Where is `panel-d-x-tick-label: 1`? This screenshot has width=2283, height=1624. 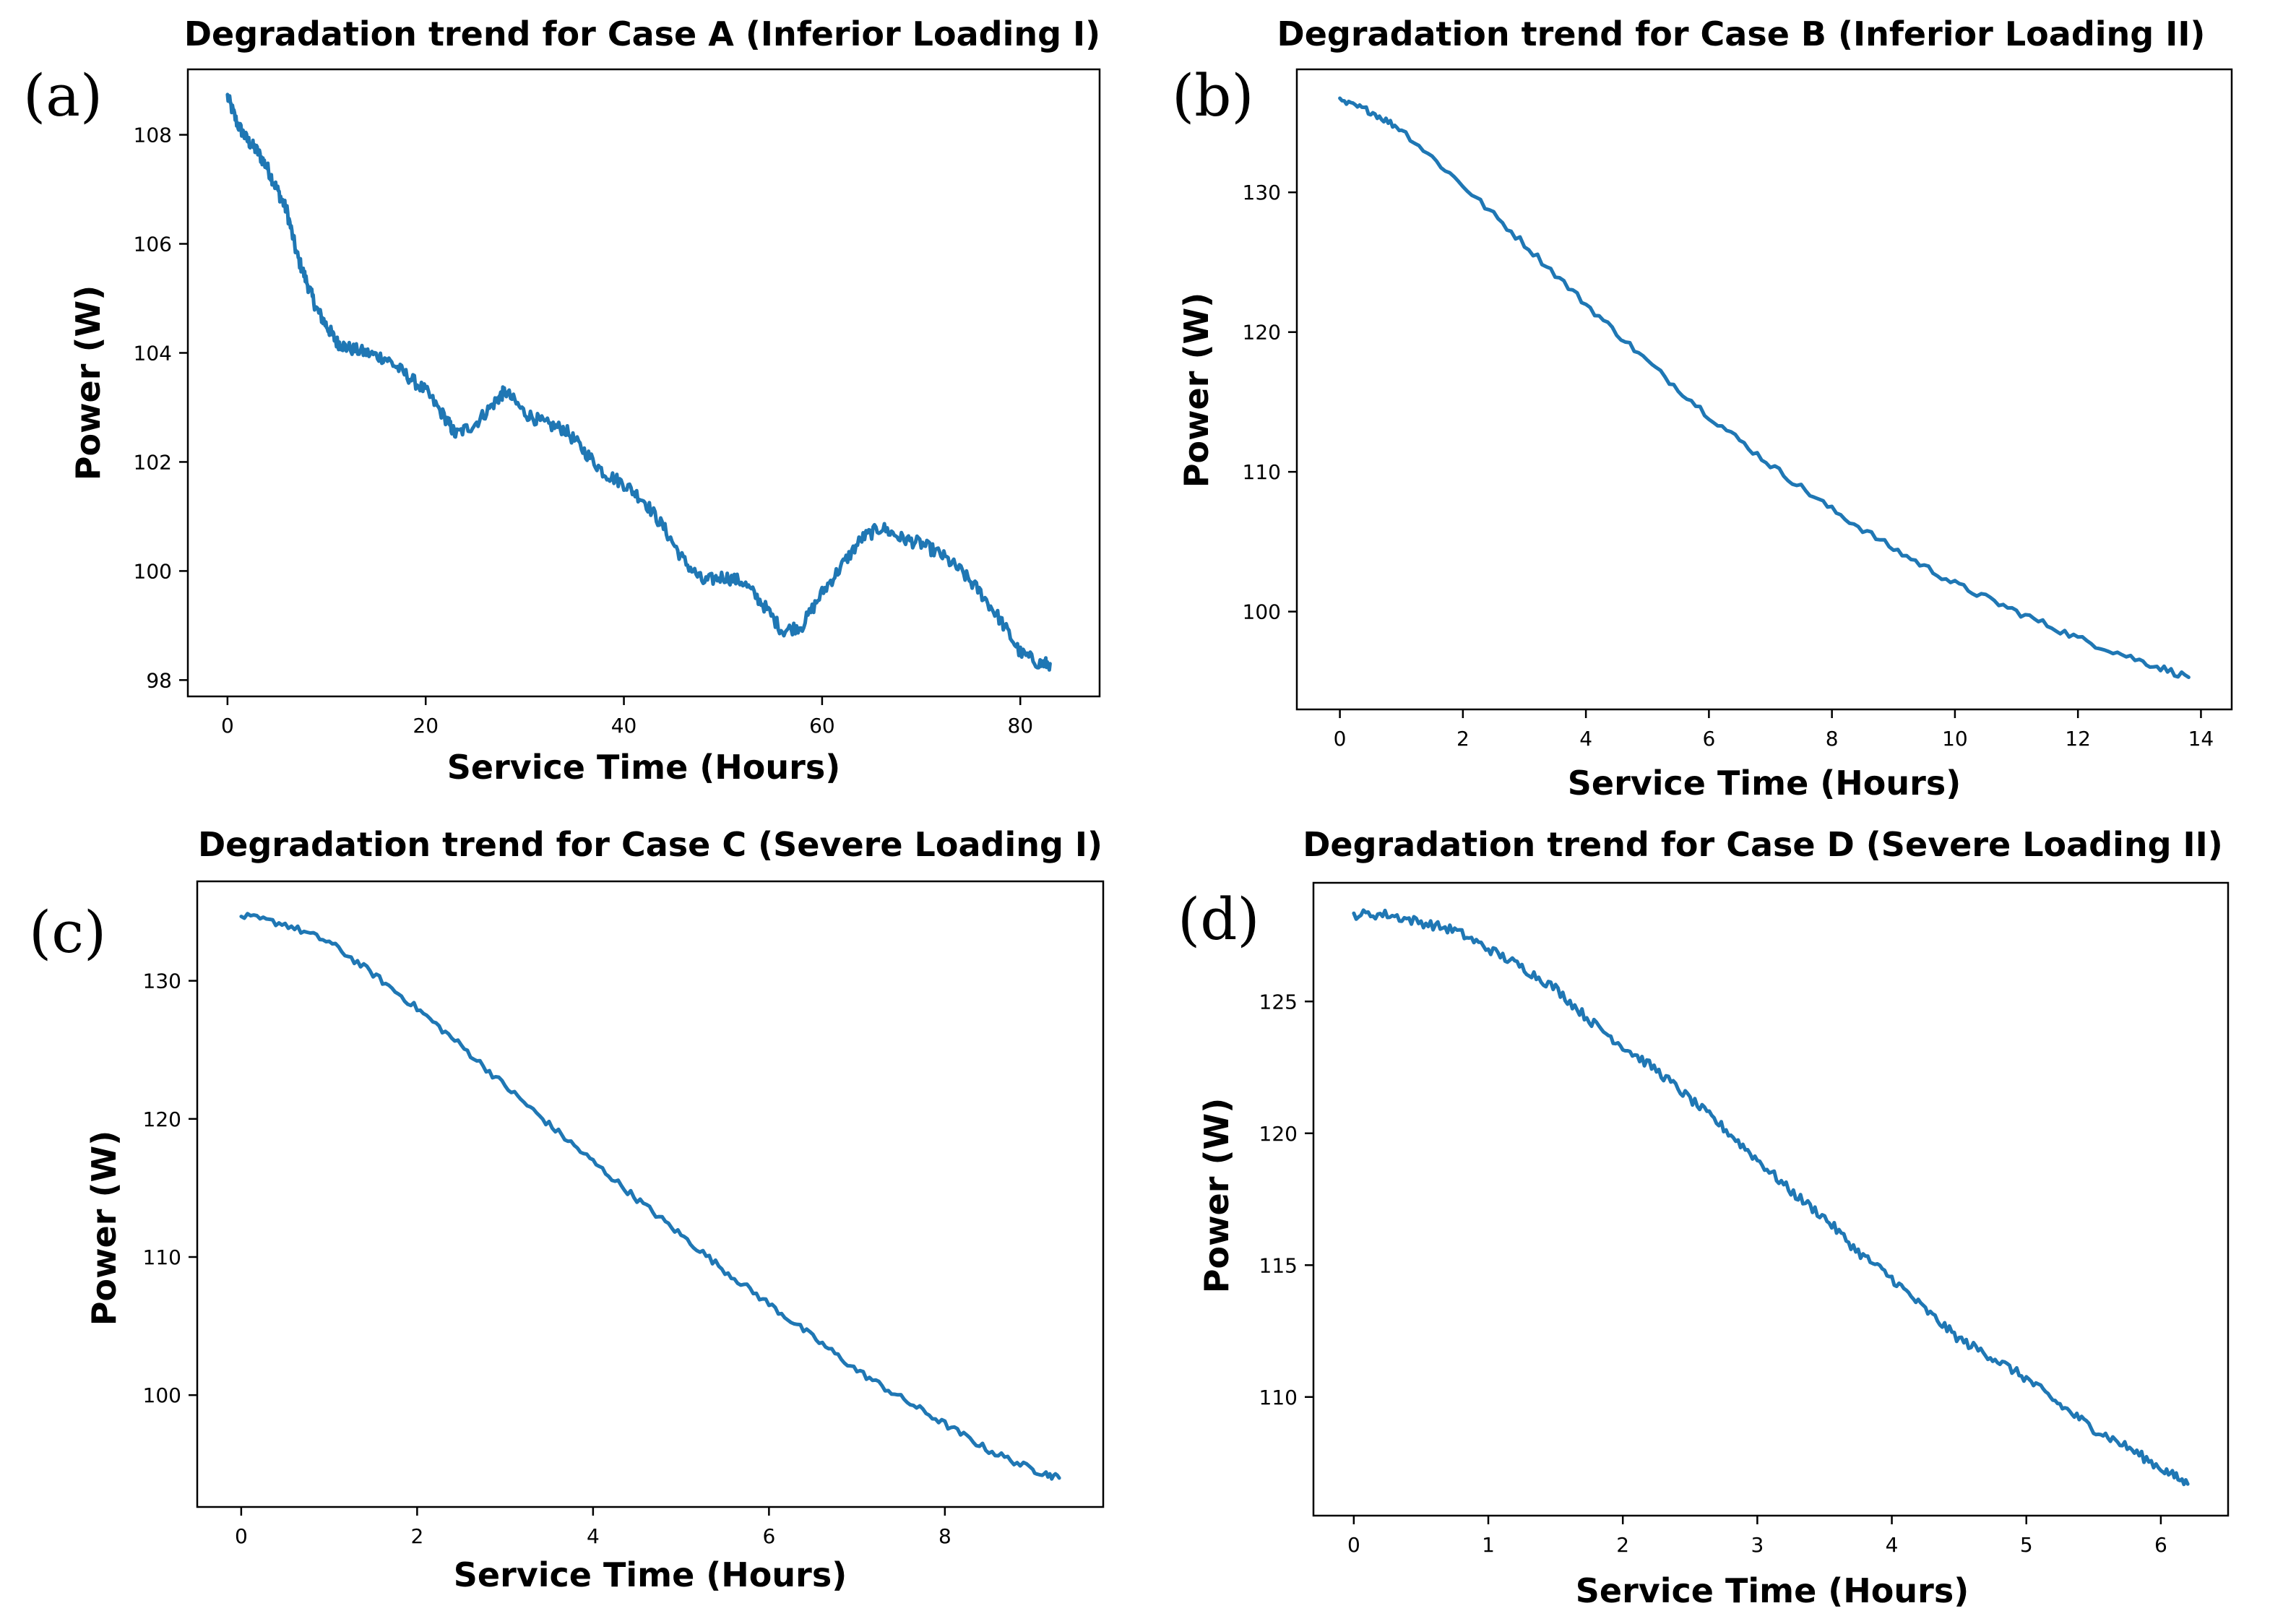 panel-d-x-tick-label: 1 is located at coordinates (1488, 1545).